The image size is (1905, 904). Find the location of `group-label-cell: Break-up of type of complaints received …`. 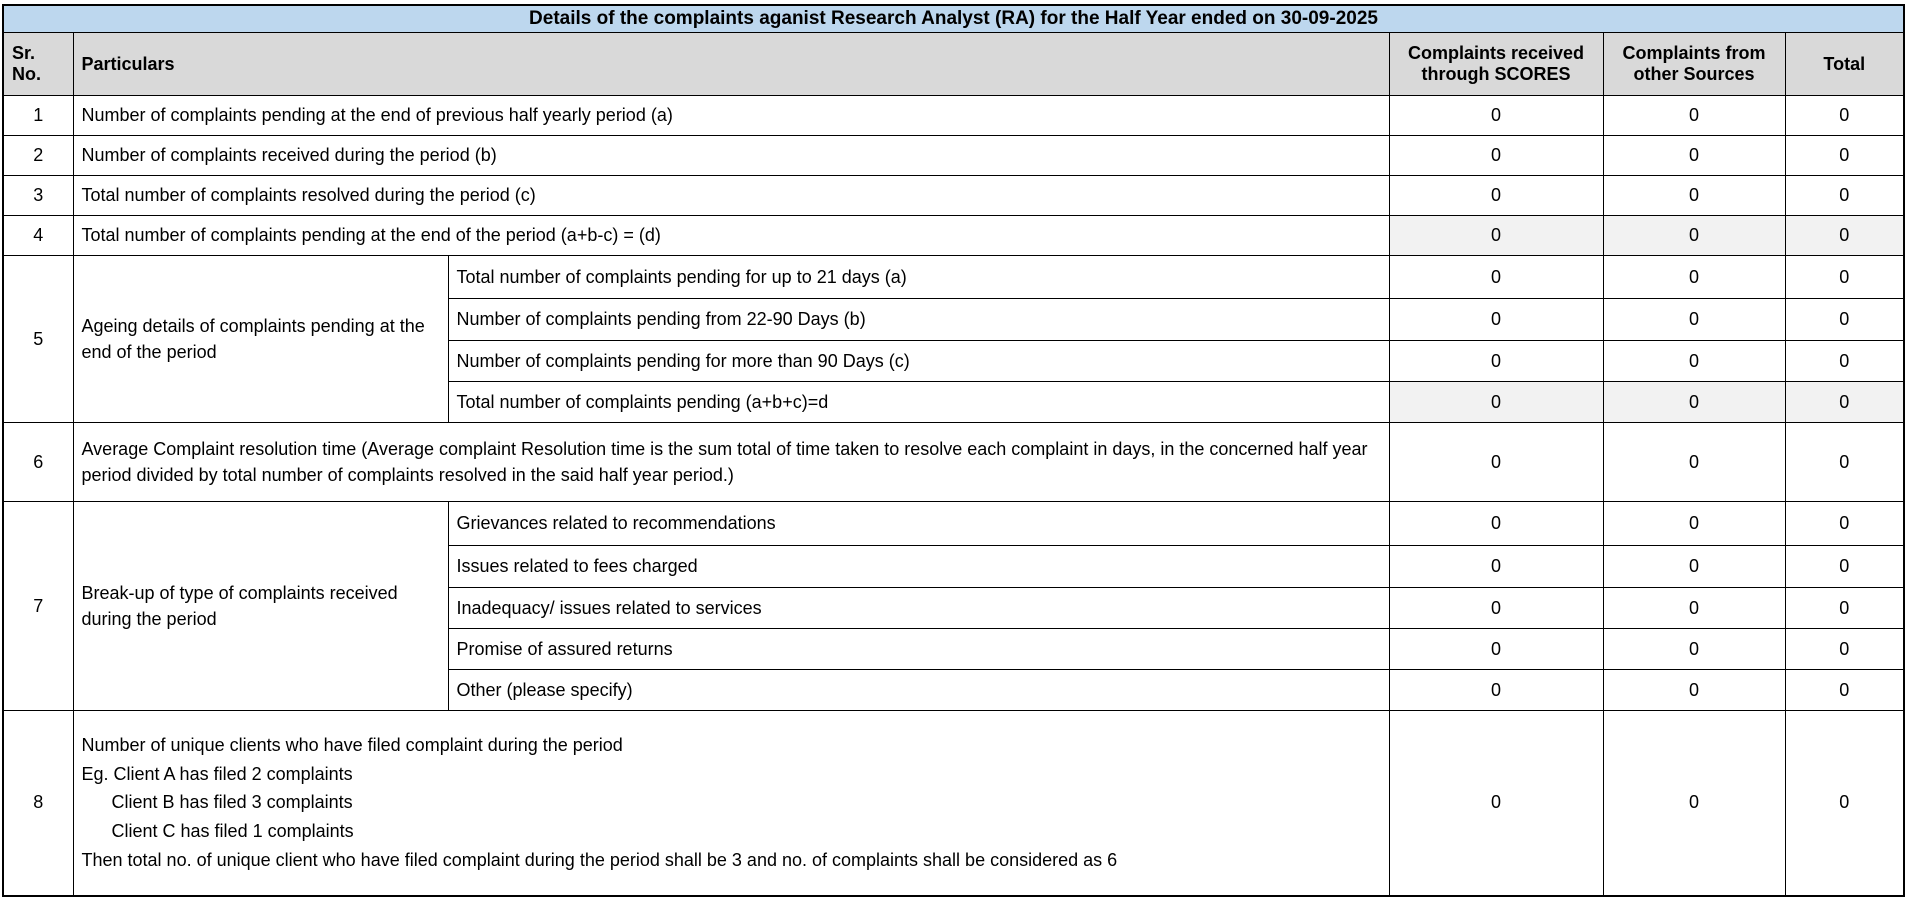

group-label-cell: Break-up of type of complaints received … is located at coordinates (260, 606).